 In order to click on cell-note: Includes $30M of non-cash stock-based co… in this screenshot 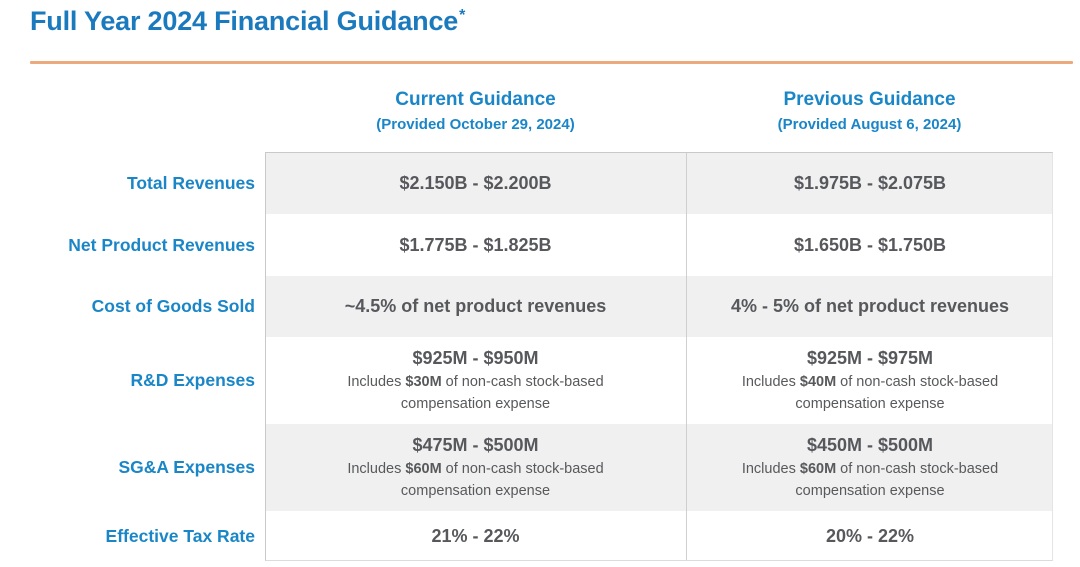, I will do `click(475, 393)`.